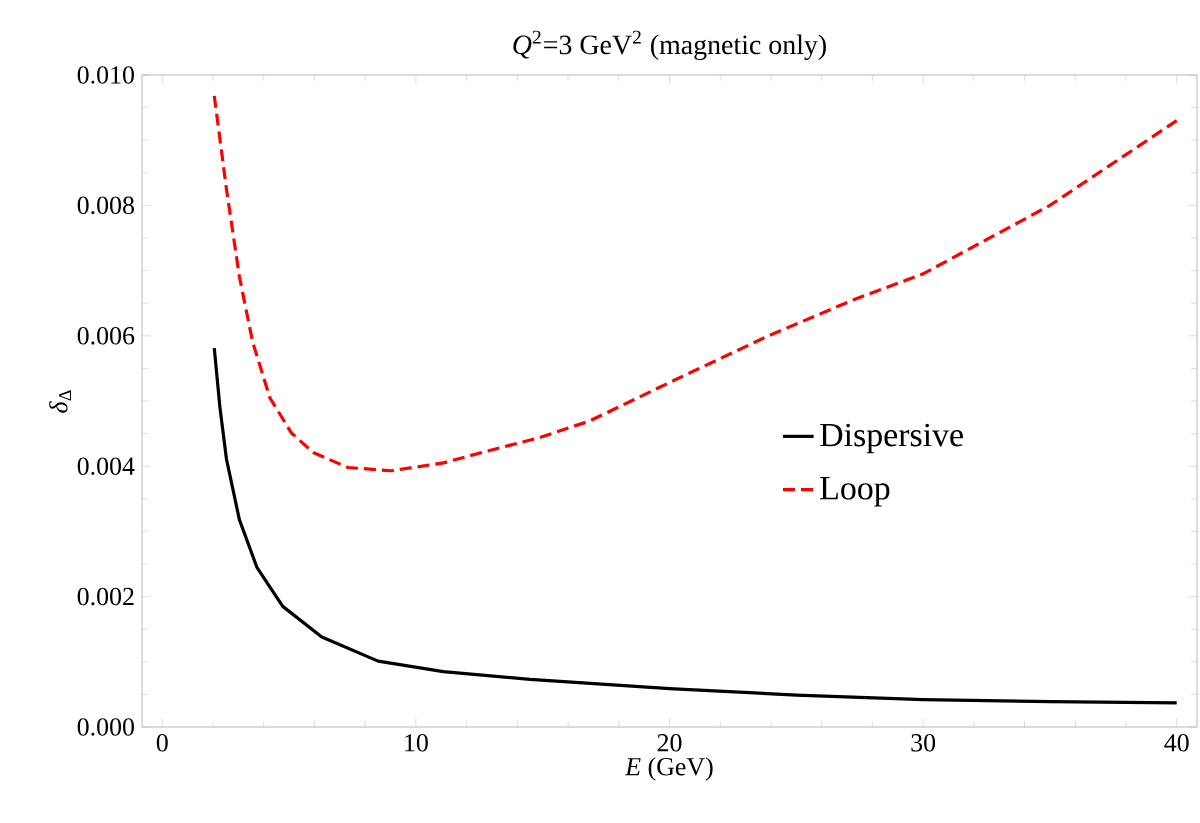 The image size is (1200, 823). I want to click on x-tick-label: 40, so click(1176, 743).